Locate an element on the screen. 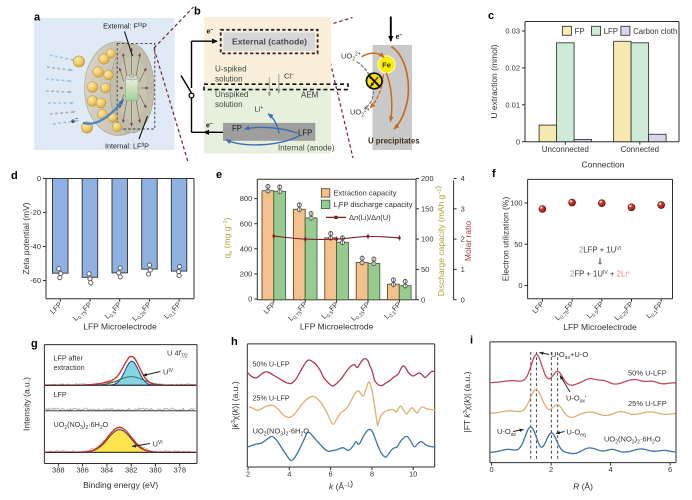 This screenshot has width=692, height=500. svg-text: External: FIIIP is located at coordinates (125, 26).